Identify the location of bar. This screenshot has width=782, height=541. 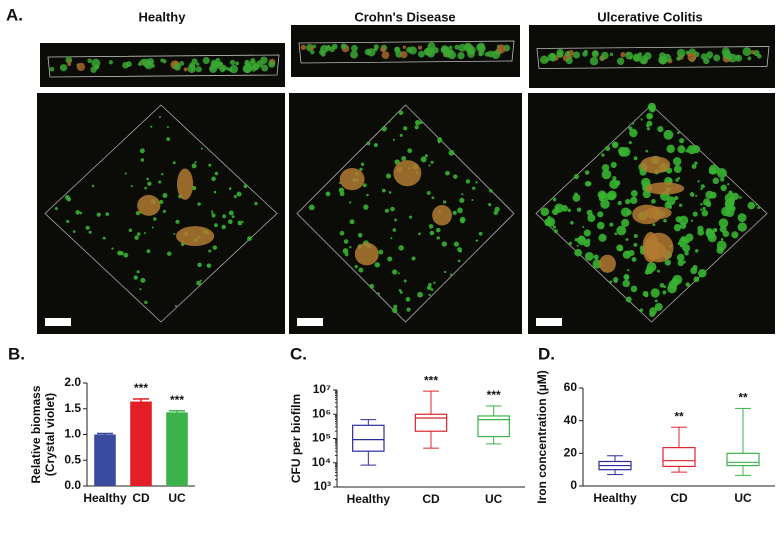
(105, 460).